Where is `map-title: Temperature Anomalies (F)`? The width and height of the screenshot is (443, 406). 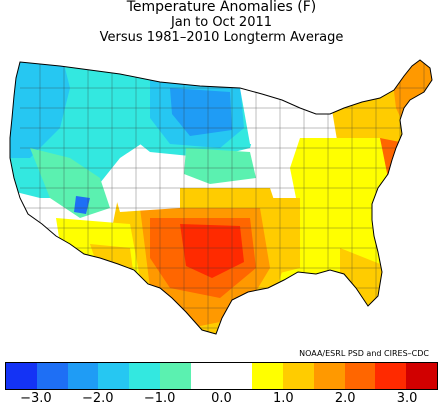
map-title: Temperature Anomalies (F) is located at coordinates (221, 7).